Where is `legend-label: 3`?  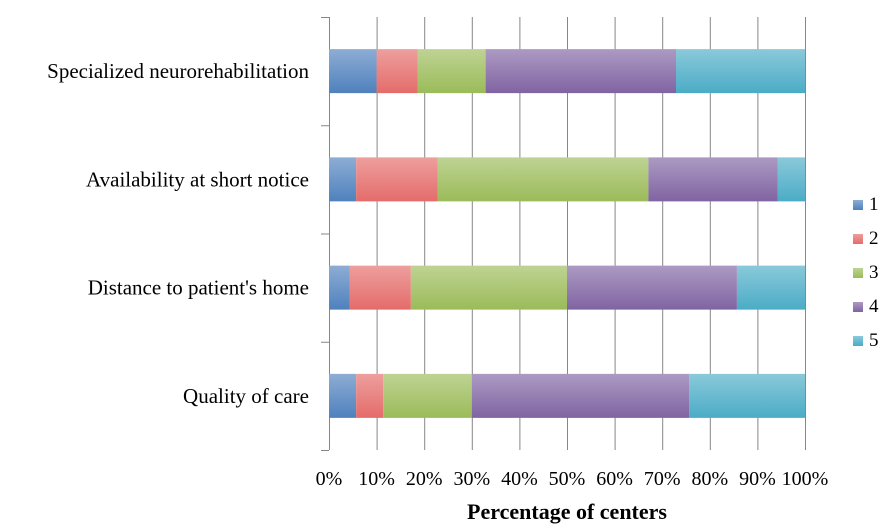
legend-label: 3 is located at coordinates (874, 272).